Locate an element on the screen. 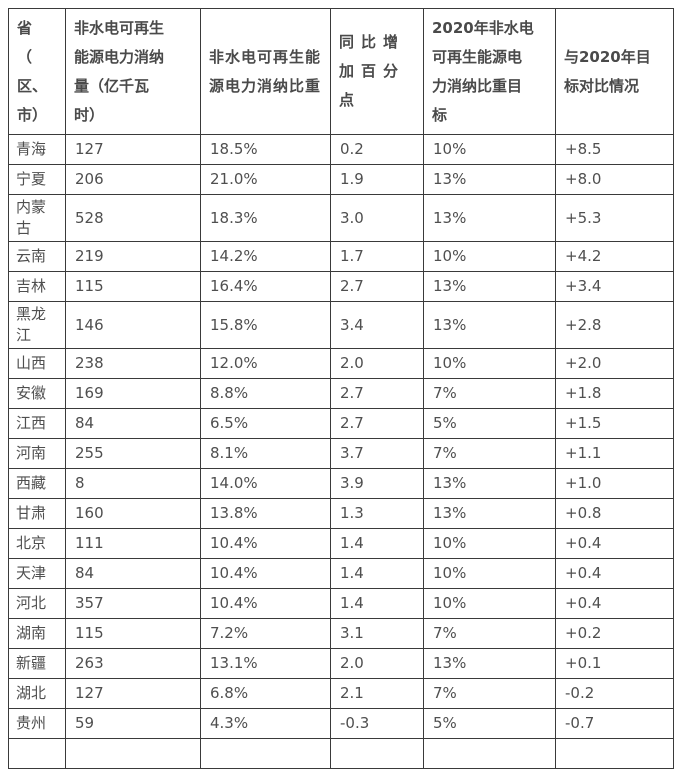 This screenshot has height=784, width=678. cell-province: 黑龙江 is located at coordinates (37, 325).